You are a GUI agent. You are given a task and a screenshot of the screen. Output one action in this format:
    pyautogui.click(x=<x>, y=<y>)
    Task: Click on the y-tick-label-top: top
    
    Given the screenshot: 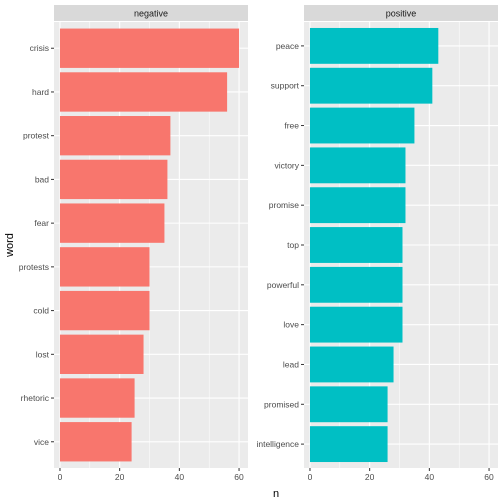 What is the action you would take?
    pyautogui.click(x=293, y=245)
    